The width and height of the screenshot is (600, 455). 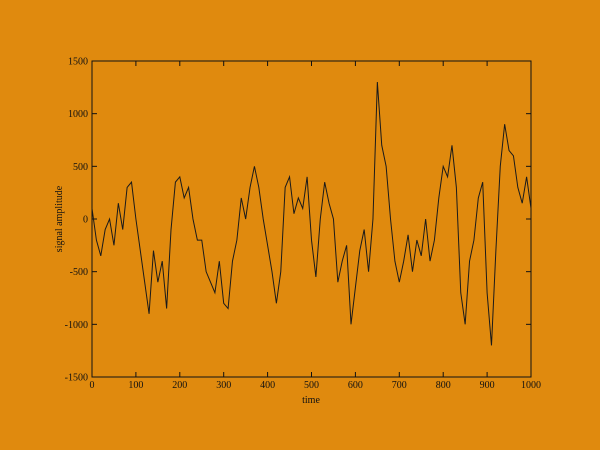 What do you see at coordinates (179, 385) in the screenshot?
I see `x-tick-label: 200` at bounding box center [179, 385].